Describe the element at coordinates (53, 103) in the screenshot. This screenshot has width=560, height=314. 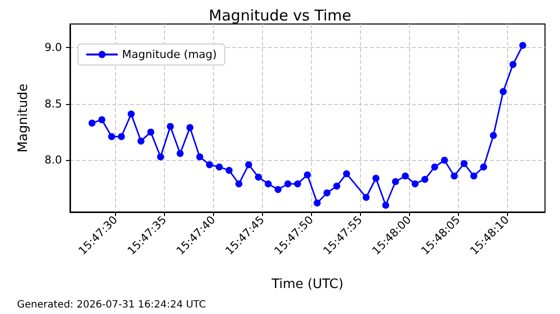
I see `y-tick-label: 8.5` at that location.